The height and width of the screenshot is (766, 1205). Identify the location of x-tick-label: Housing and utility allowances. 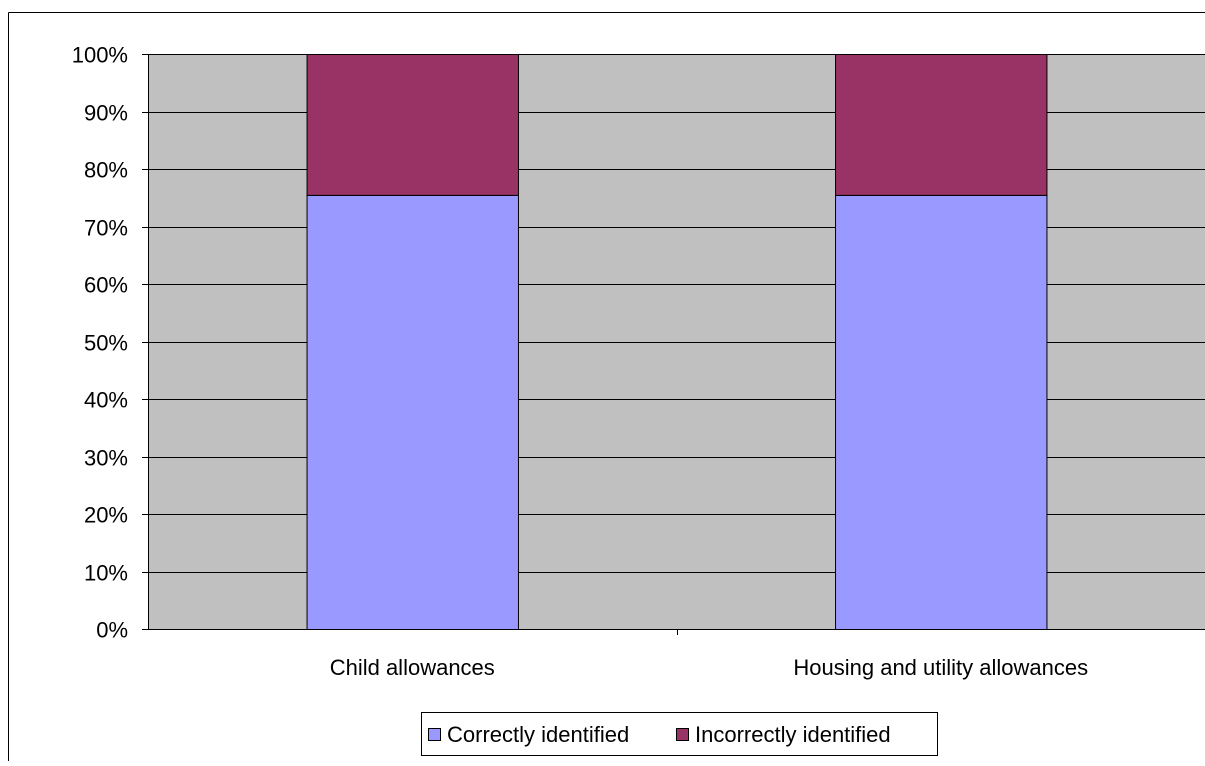
(940, 667).